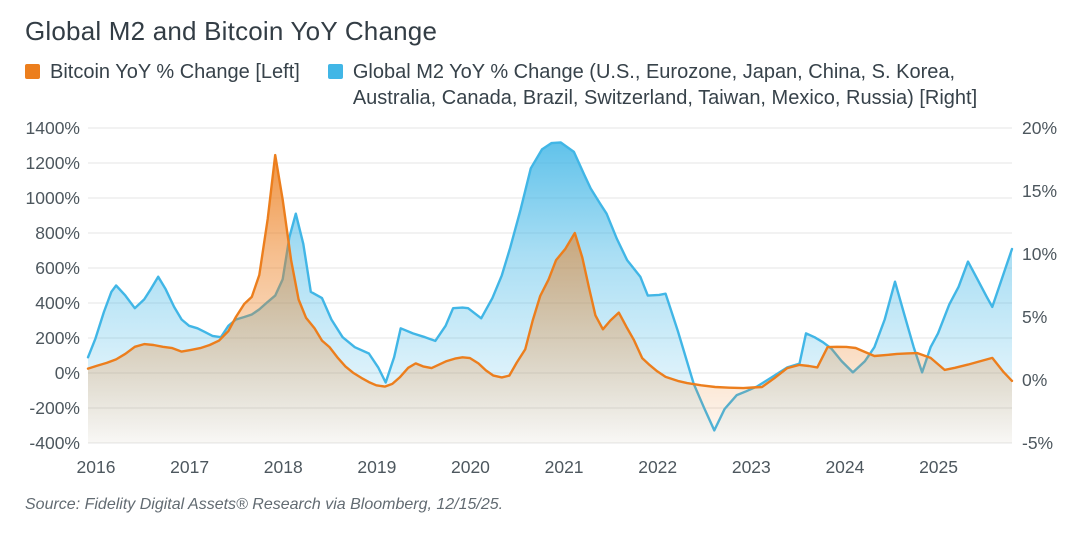 The width and height of the screenshot is (1080, 538). I want to click on left-axis-tick: 1000%, so click(53, 198).